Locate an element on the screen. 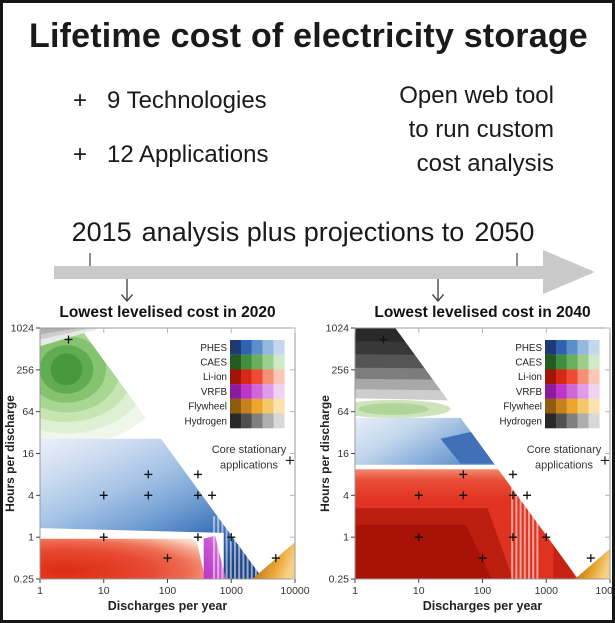  timeline-caption-text: analysis plus projections to is located at coordinates (303, 232).